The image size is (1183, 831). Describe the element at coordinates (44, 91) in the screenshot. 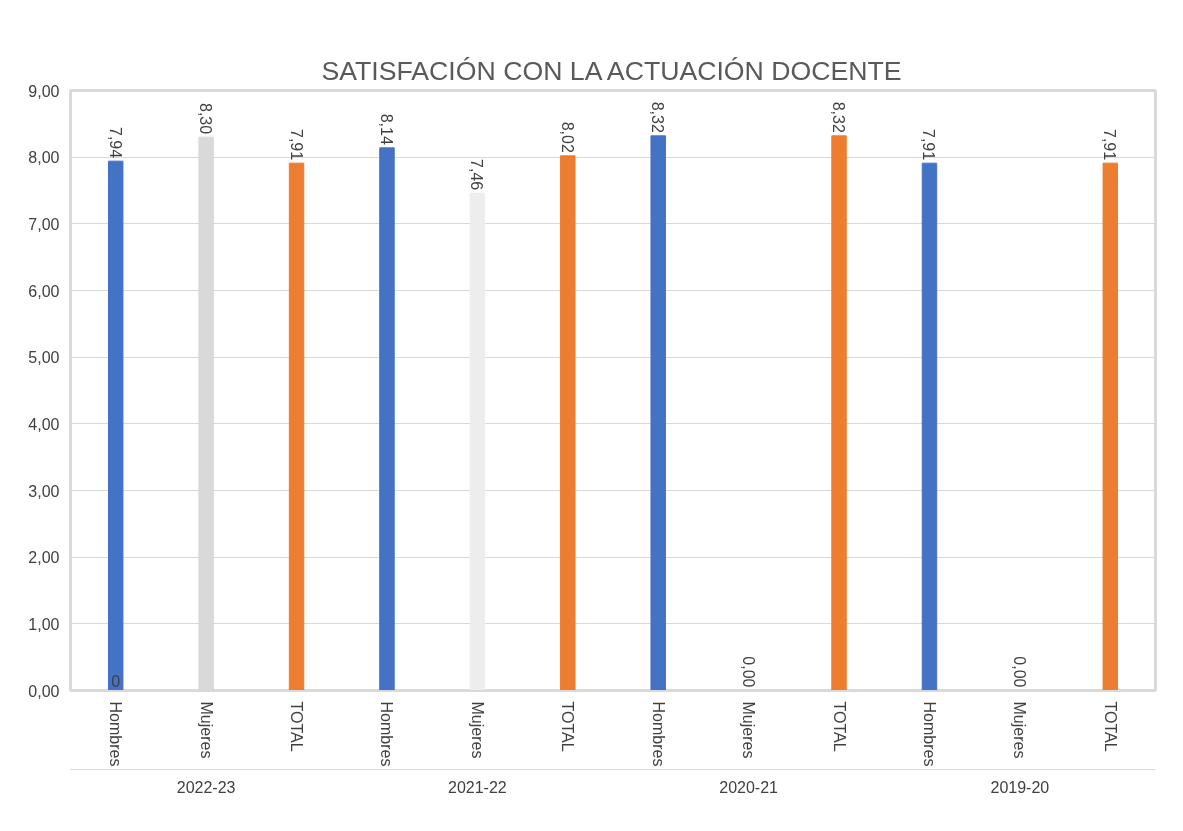

I see `y-tick-label: 9,00` at that location.